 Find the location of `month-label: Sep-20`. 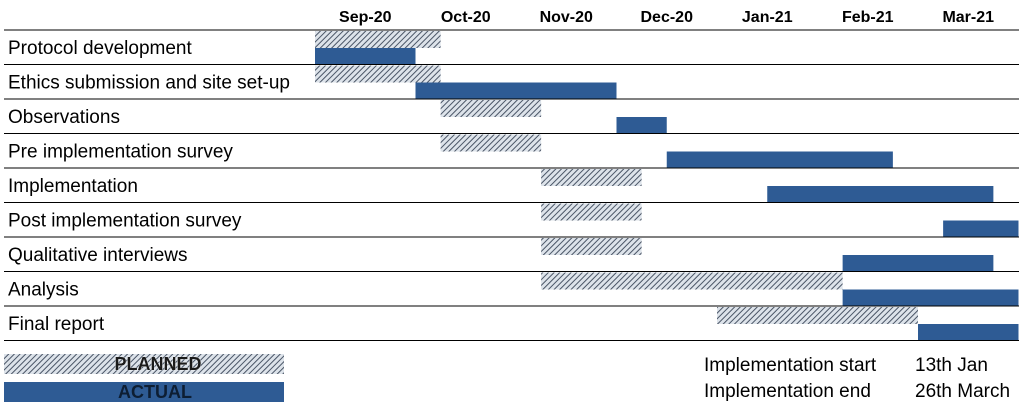

month-label: Sep-20 is located at coordinates (365, 17).